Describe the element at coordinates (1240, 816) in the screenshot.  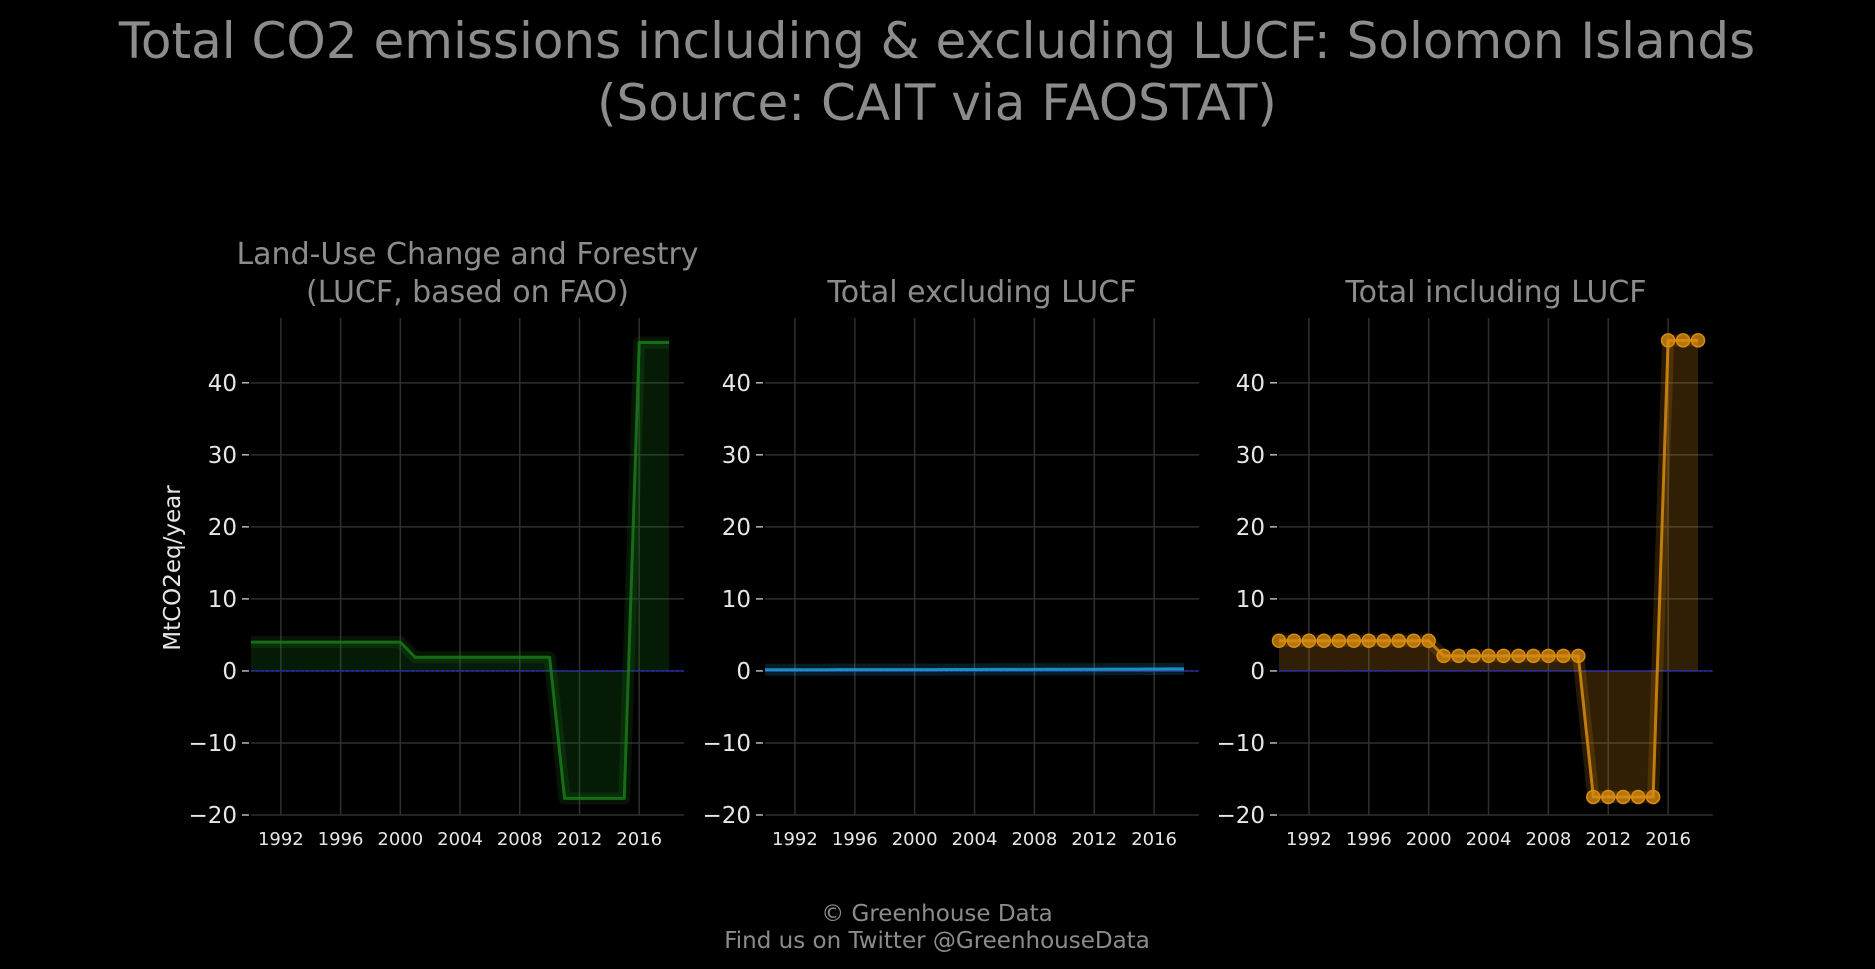
I see `ytick-label-incl-lucf-0: −20` at that location.